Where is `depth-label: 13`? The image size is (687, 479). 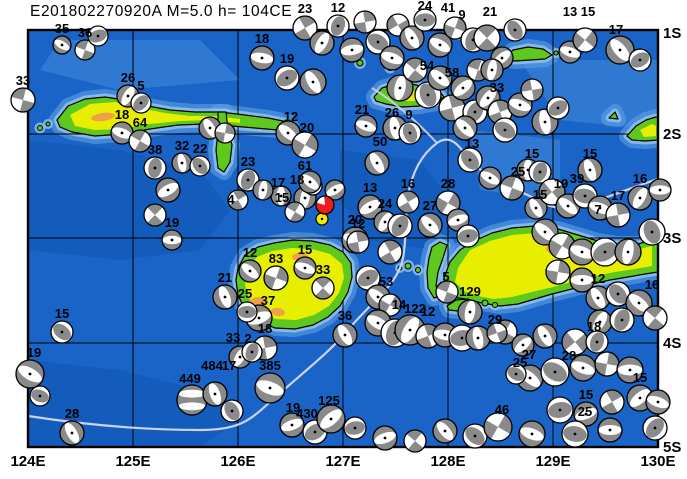 depth-label: 13 is located at coordinates (570, 11).